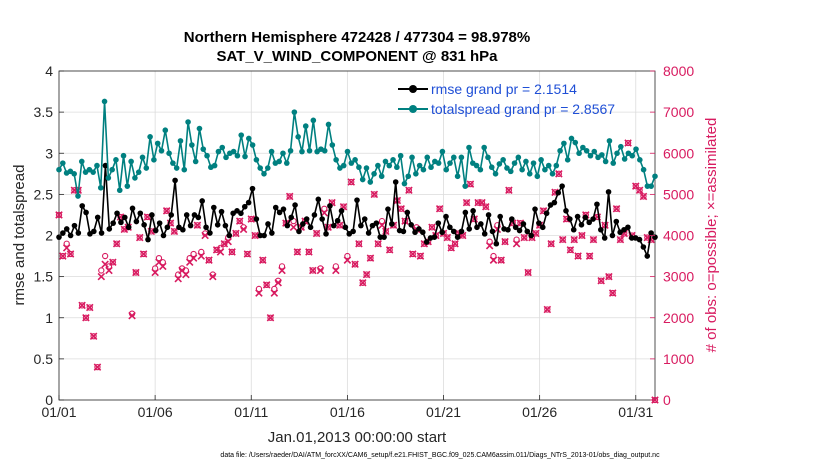 The image size is (830, 470). Describe the element at coordinates (49, 153) in the screenshot. I see `y-tick-label: 3` at that location.